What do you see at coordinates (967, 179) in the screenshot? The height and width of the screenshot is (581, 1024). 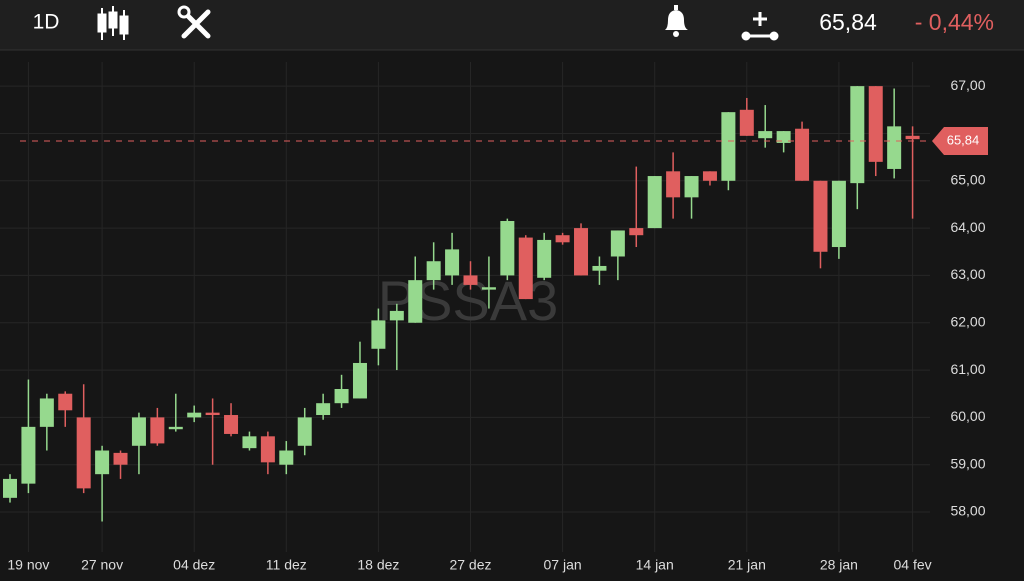 I see `y-tick-label: 65,00` at bounding box center [967, 179].